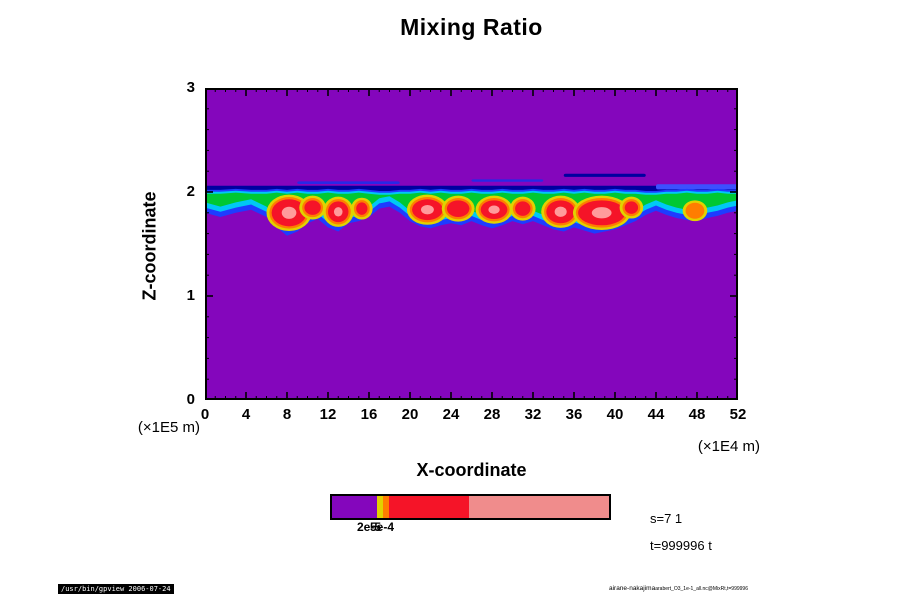 Image resolution: width=900 pixels, height=600 pixels. What do you see at coordinates (410, 414) in the screenshot?
I see `x-tick-label: 20` at bounding box center [410, 414].